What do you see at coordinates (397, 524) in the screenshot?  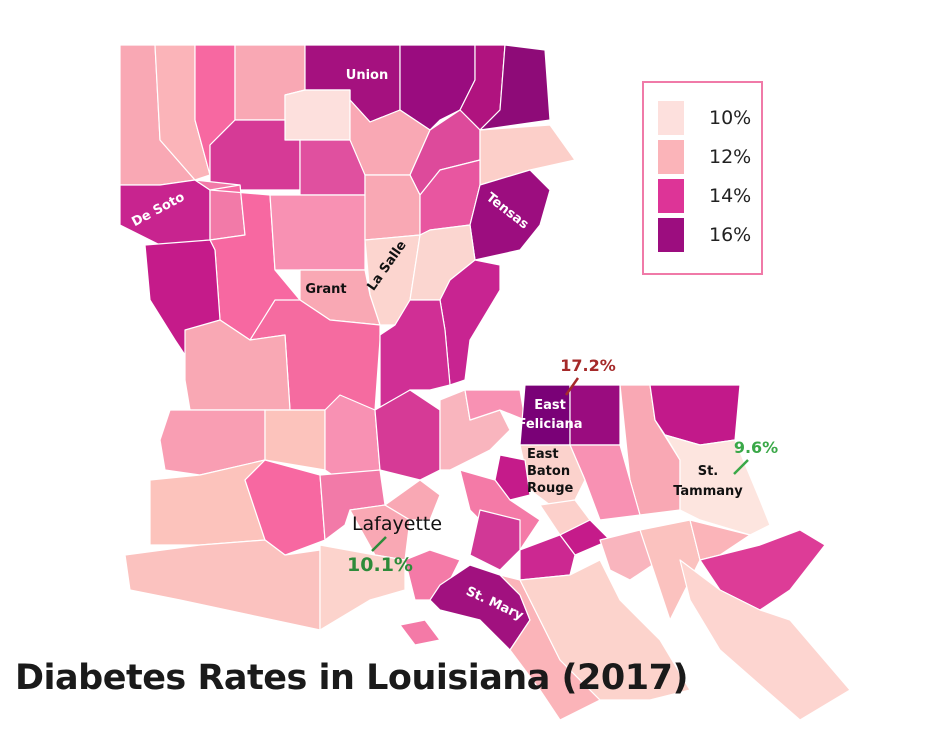 I see `label-lafayette: Lafayette` at bounding box center [397, 524].